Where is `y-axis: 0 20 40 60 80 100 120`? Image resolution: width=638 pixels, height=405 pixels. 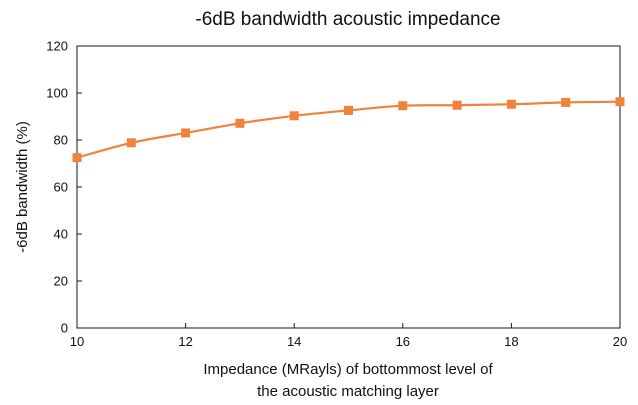
y-axis: 0 20 40 60 80 100 120 is located at coordinates (64, 187).